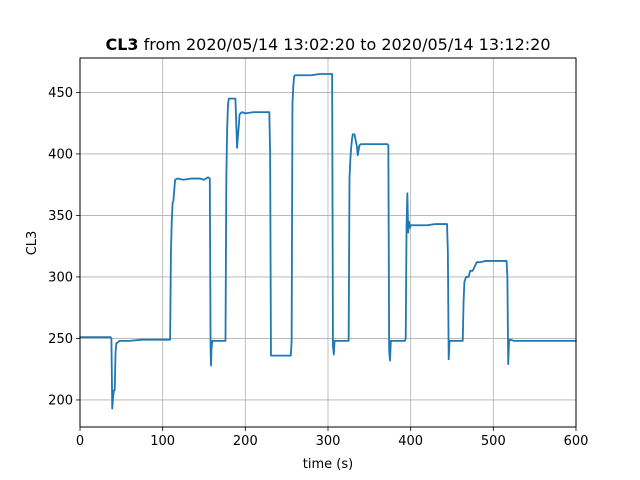  What do you see at coordinates (162, 441) in the screenshot?
I see `x-tick-label: 100` at bounding box center [162, 441].